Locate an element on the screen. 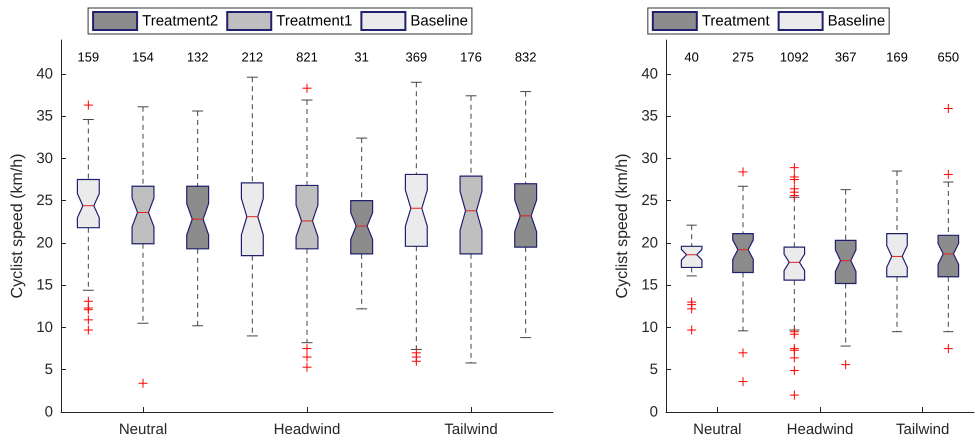  text: 832 is located at coordinates (525, 57).